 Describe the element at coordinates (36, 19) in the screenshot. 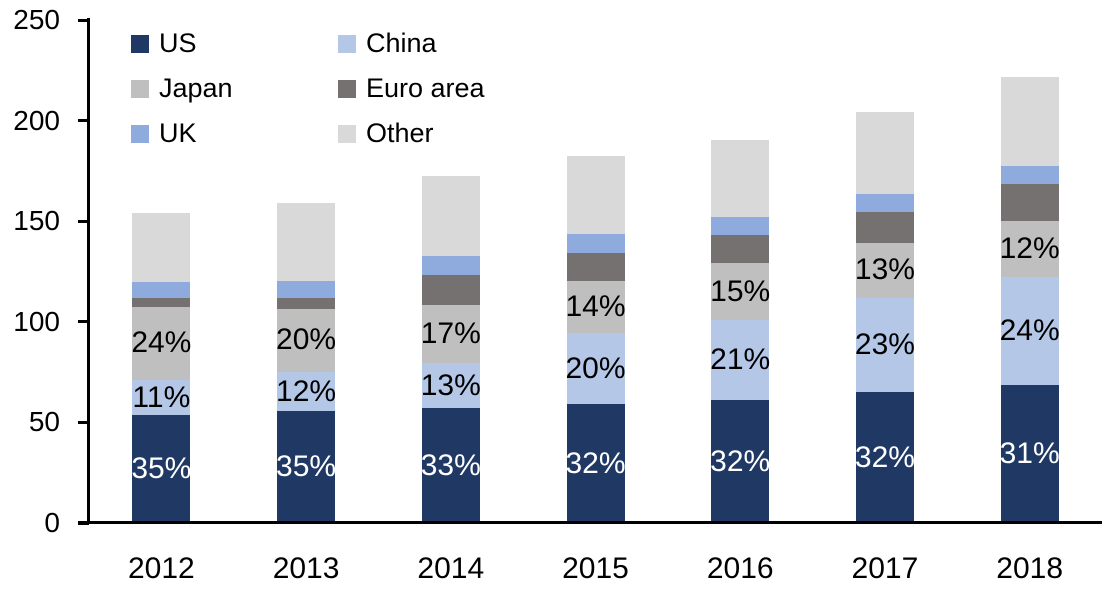

I see `y-tick-label: 250` at that location.